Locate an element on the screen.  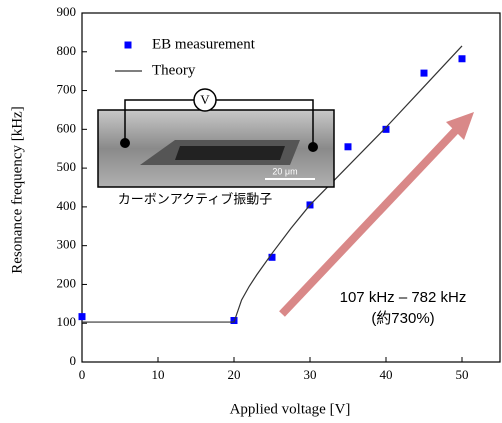
x-tick-label: 40 is located at coordinates (386, 374).